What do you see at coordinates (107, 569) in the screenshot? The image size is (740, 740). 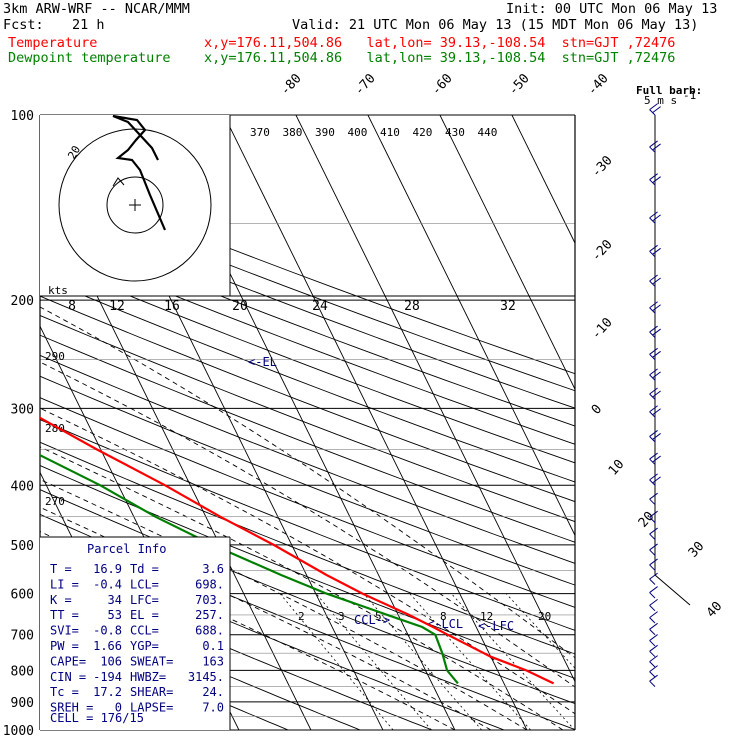 I see `parcel-value: 16.9` at bounding box center [107, 569].